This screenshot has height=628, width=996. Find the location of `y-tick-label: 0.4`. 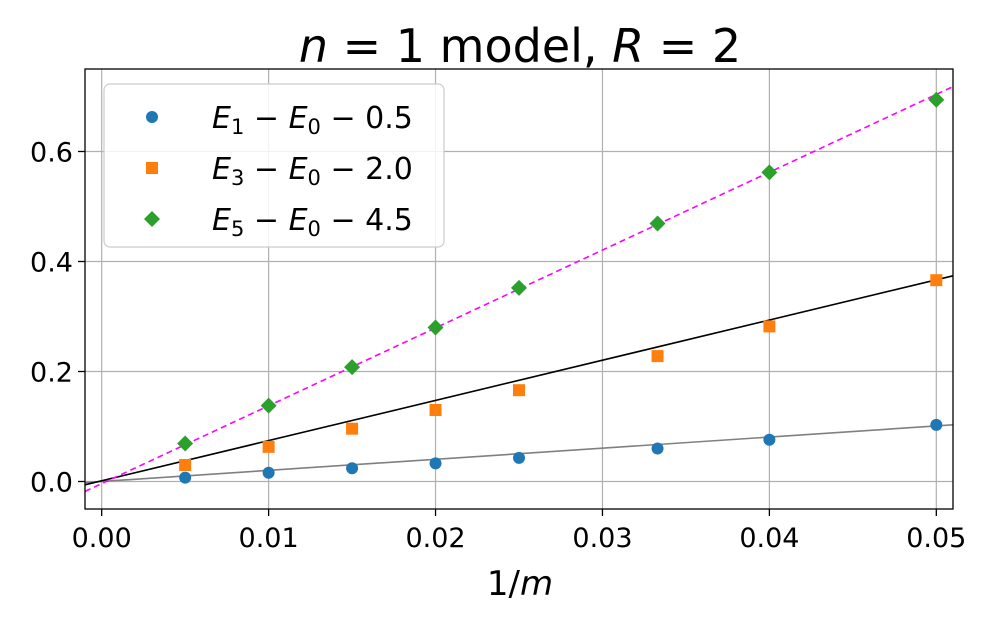

y-tick-label: 0.4 is located at coordinates (51, 263).